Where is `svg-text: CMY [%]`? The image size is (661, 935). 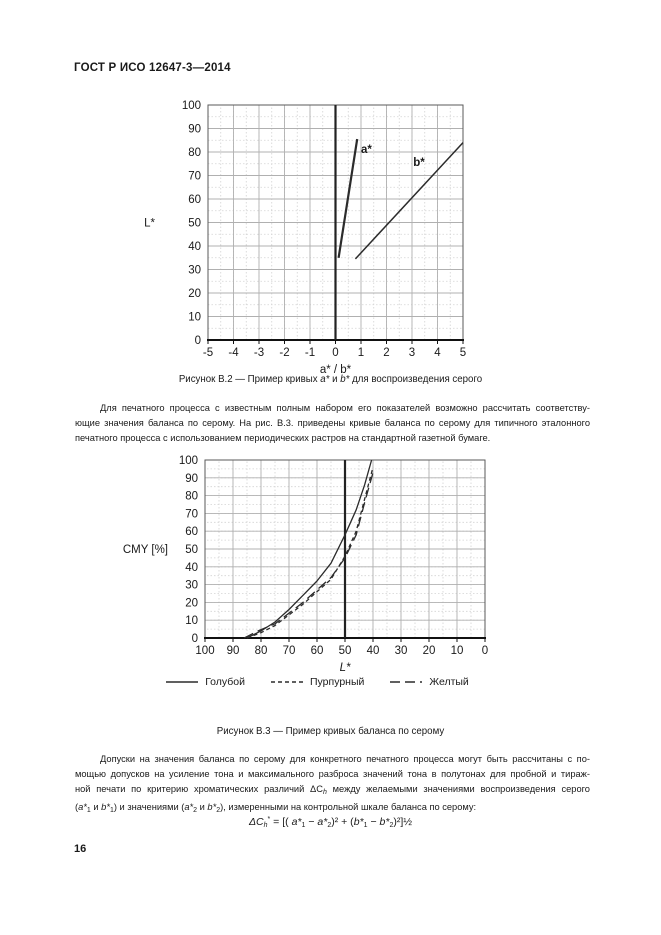
svg-text: CMY [%] is located at coordinates (145, 550).